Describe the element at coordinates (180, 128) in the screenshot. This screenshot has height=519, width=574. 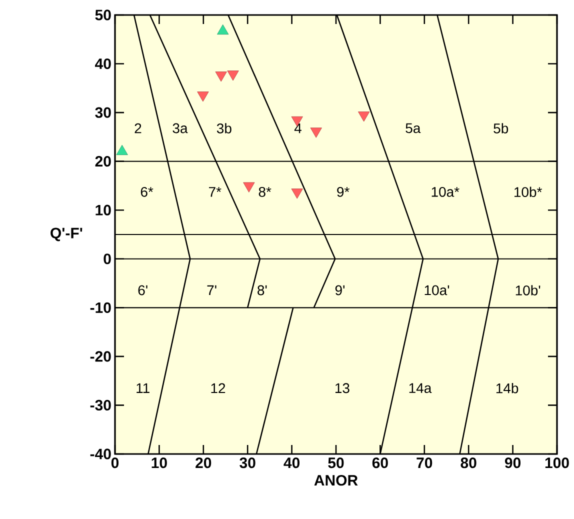
I see `annotation: 3a` at that location.